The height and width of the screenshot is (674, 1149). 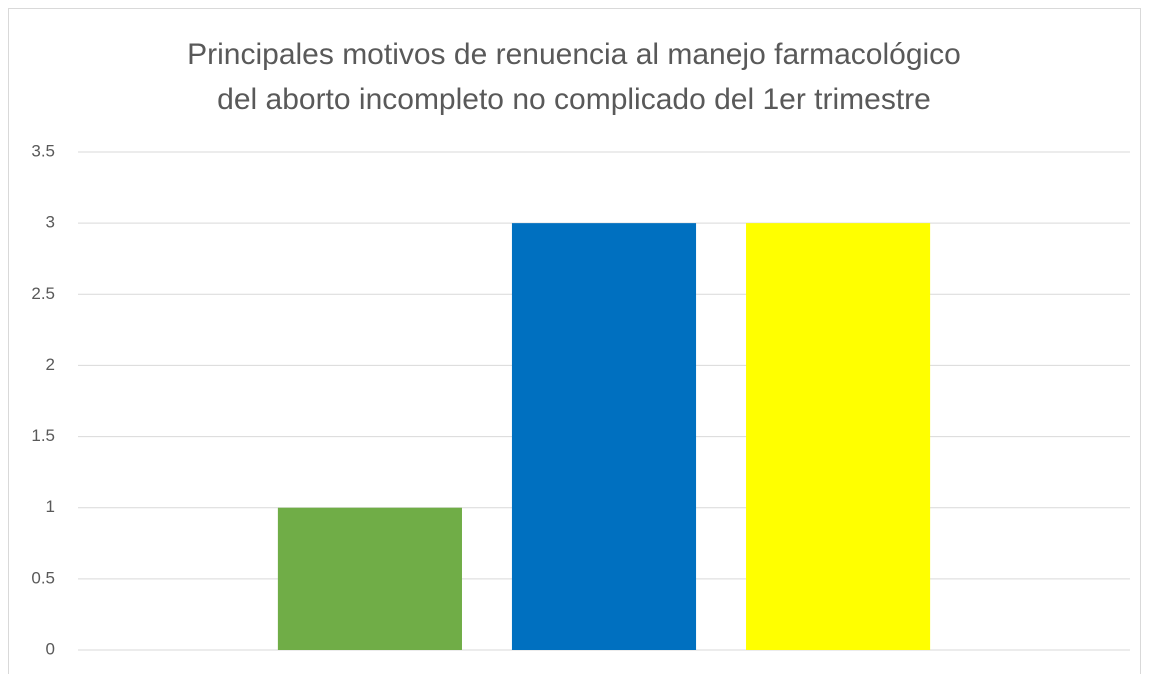 I want to click on y-tick-label: 1.5, so click(x=43, y=435).